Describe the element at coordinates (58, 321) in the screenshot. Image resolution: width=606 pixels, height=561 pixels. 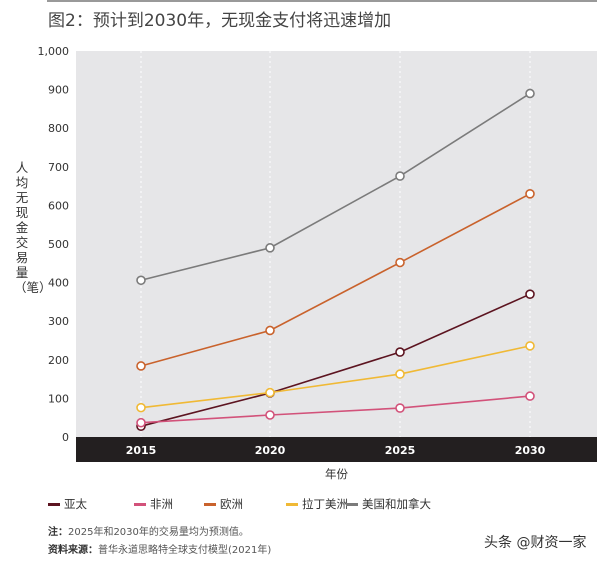
I see `y-tick-label: 300` at that location.